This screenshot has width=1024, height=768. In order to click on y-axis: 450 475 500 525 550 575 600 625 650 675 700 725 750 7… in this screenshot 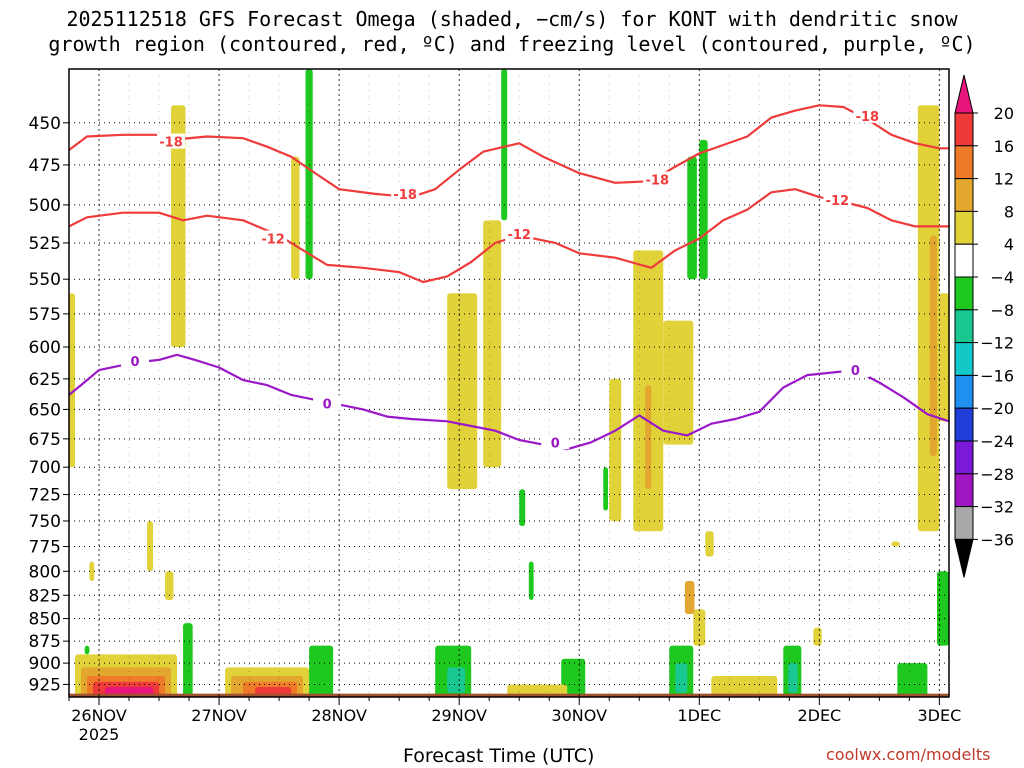, I will do `click(49, 404)`.